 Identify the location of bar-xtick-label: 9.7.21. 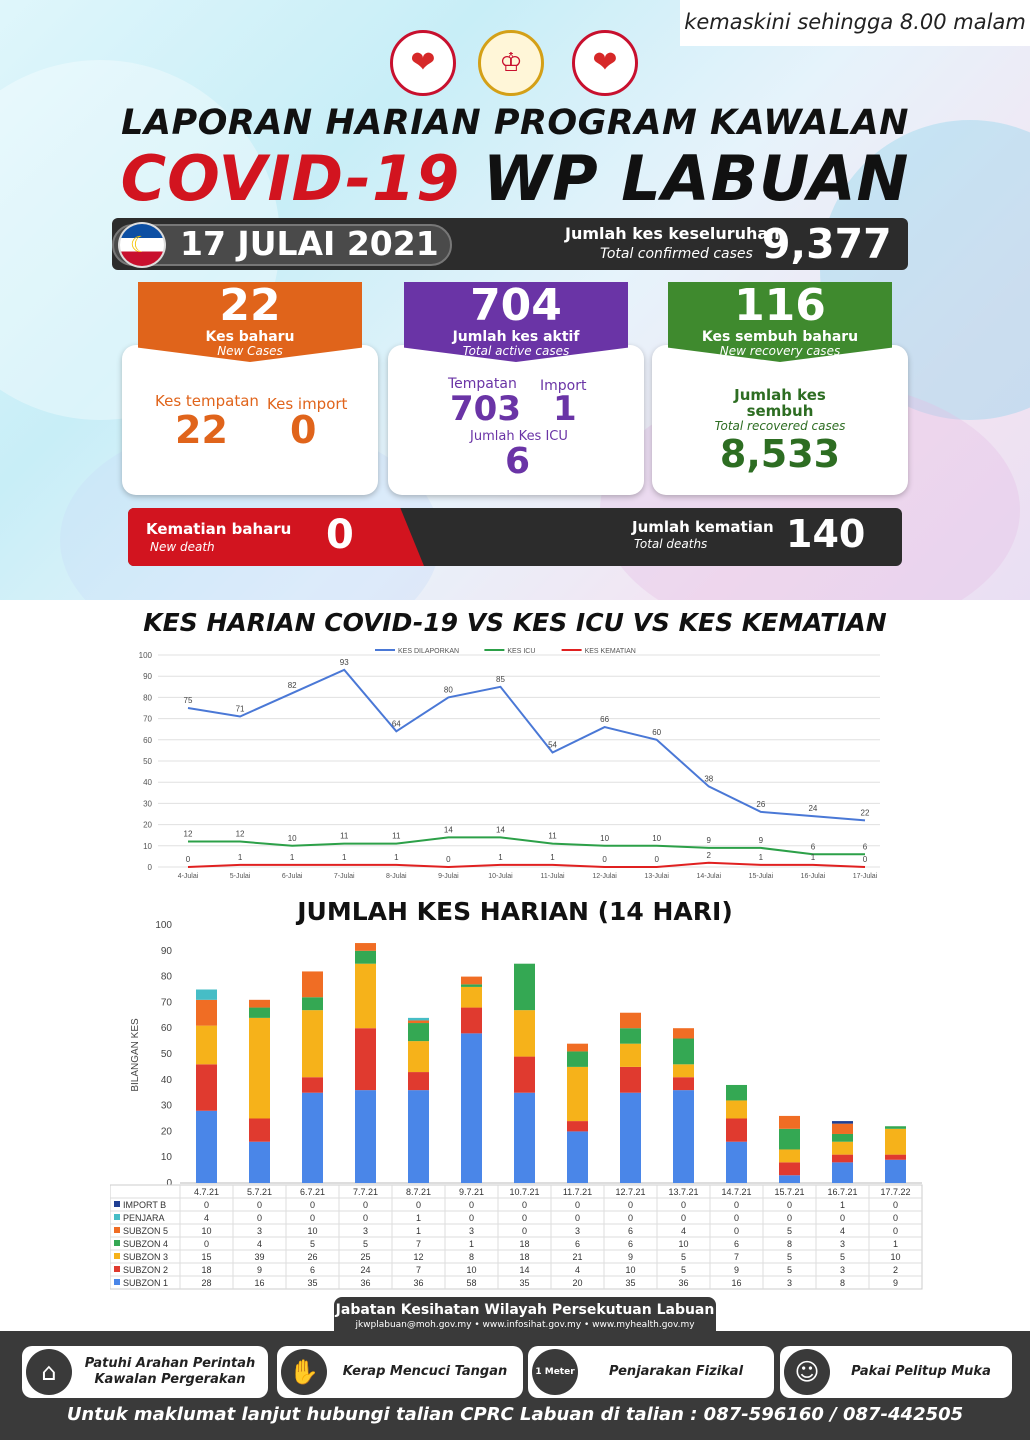
(471, 1192).